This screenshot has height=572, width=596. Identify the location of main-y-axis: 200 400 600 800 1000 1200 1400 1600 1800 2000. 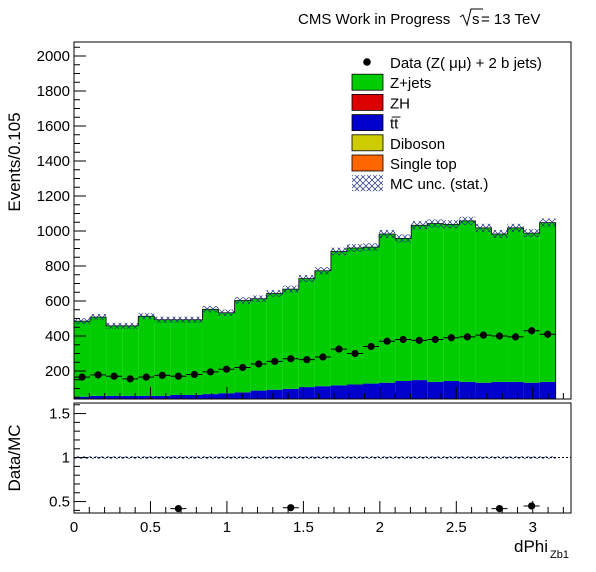
(61, 222).